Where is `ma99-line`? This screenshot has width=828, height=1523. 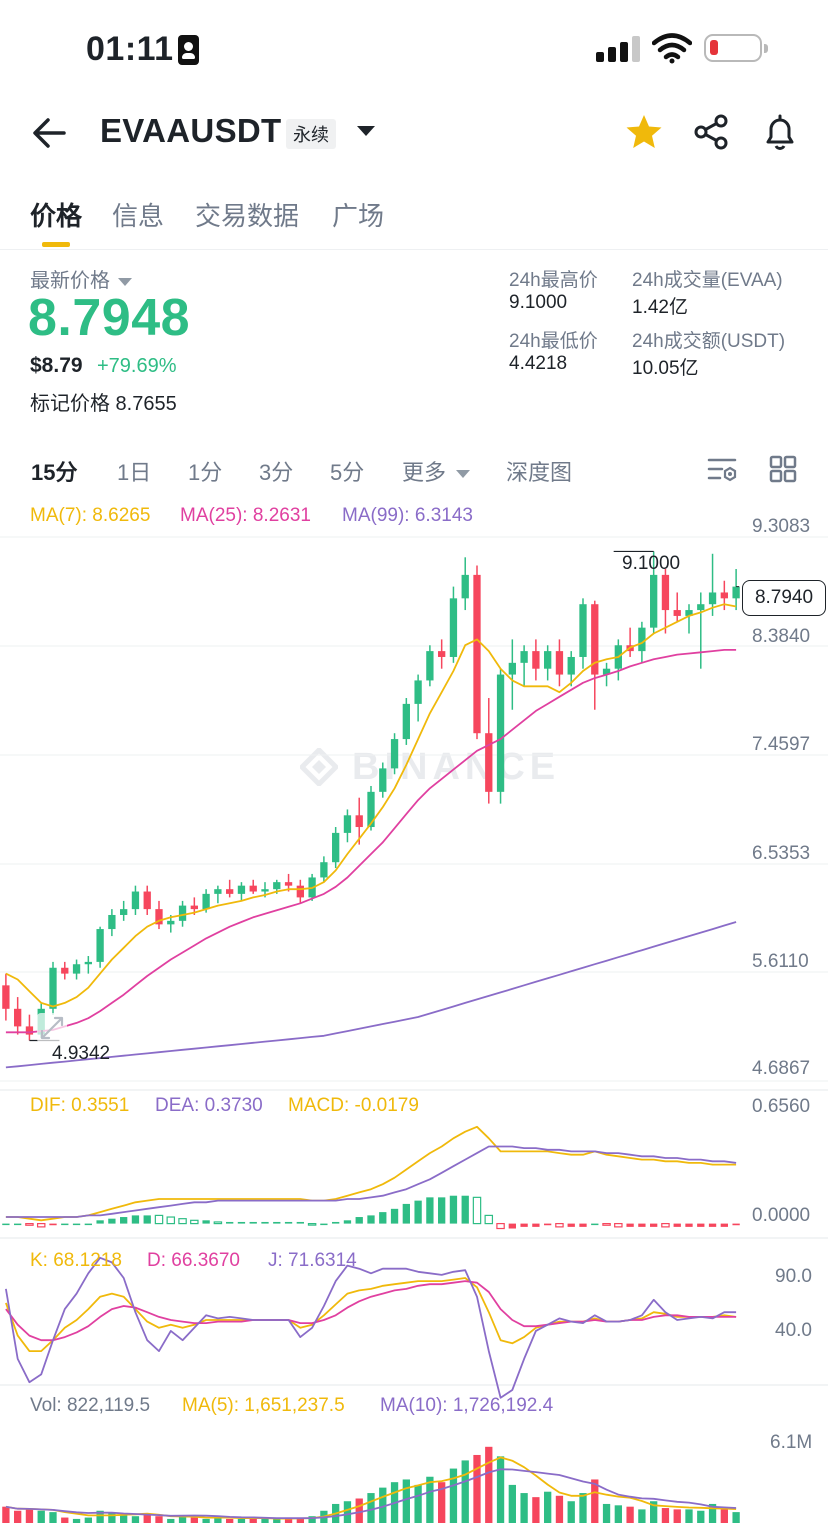
ma99-line is located at coordinates (371, 995).